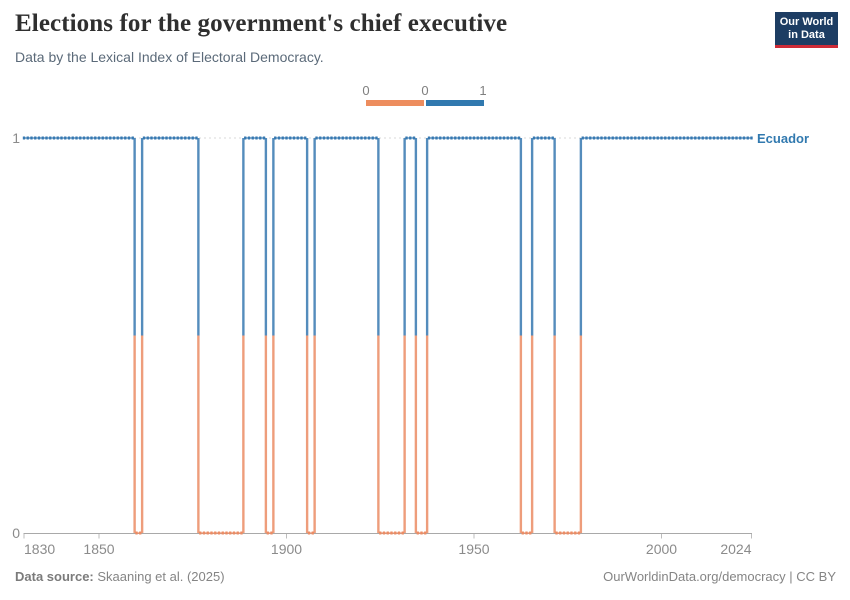 Image resolution: width=850 pixels, height=600 pixels. Describe the element at coordinates (425, 90) in the screenshot. I see `legend-label-mid: 0` at that location.